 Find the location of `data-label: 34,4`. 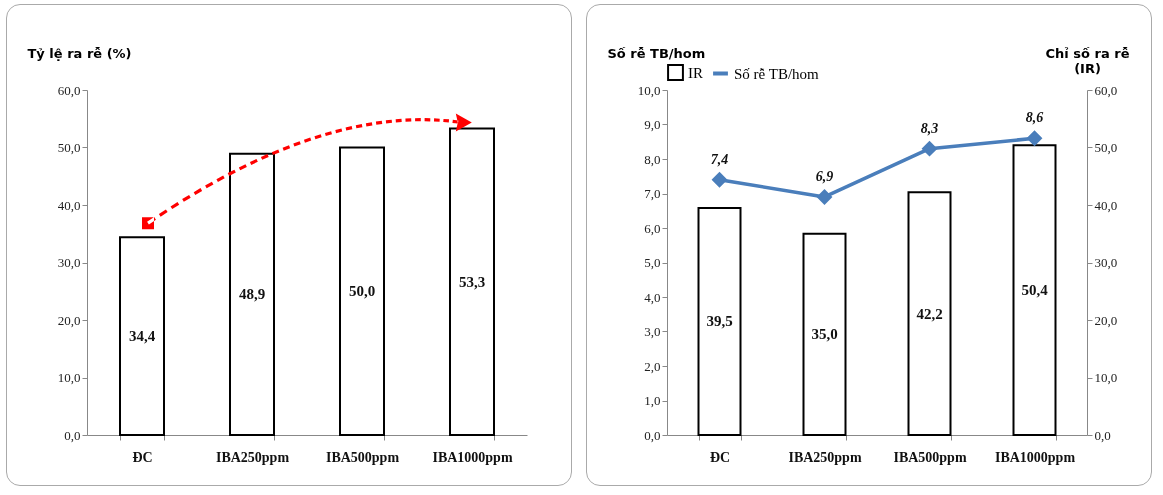

data-label: 34,4 is located at coordinates (142, 336).